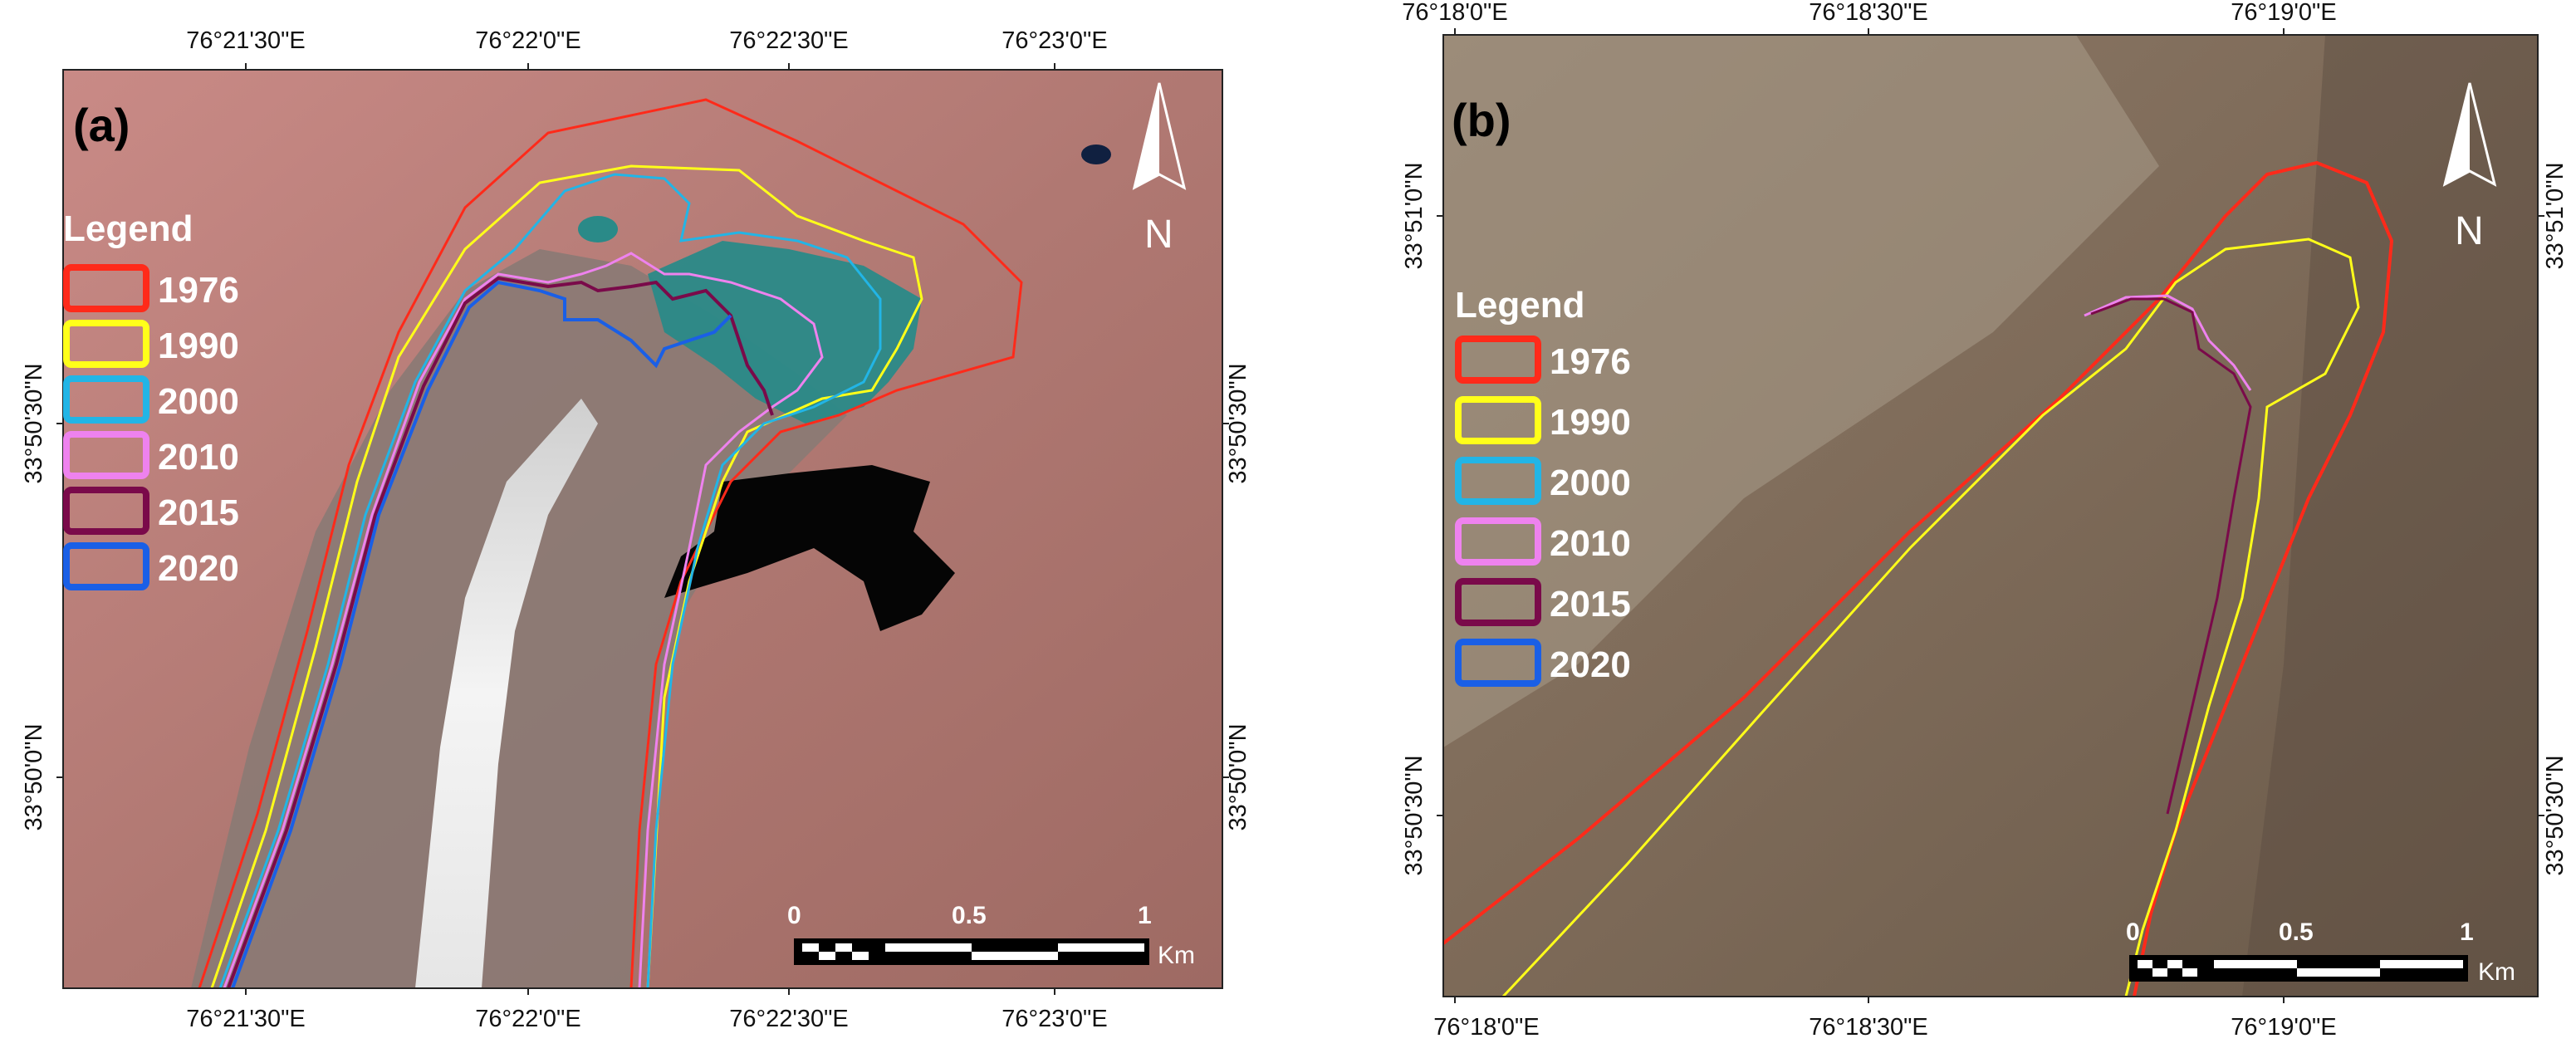 This screenshot has height=1058, width=2576. I want to click on outline-2020, so click(482, 634).